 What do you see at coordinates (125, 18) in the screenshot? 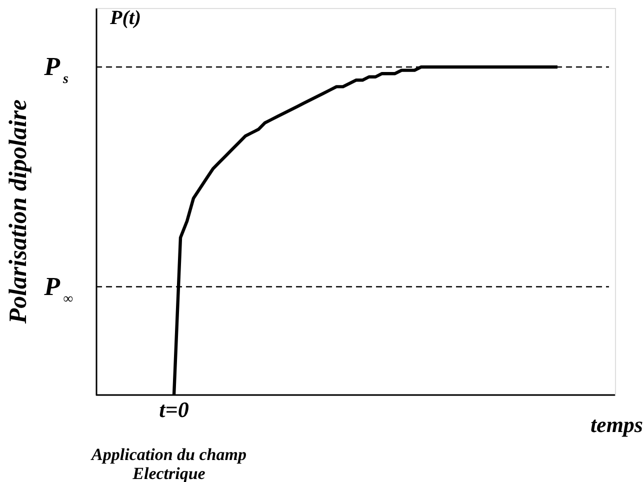
I see `text: P(t)` at bounding box center [125, 18].